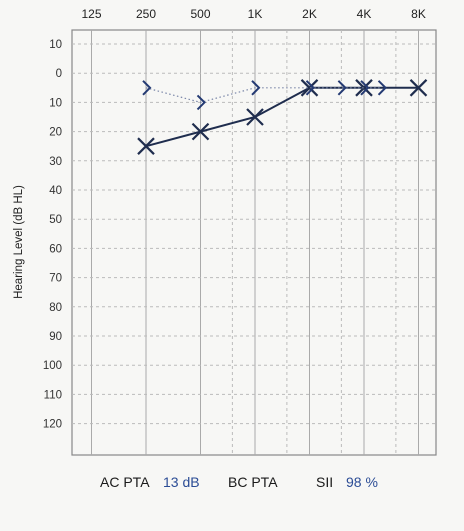 Image resolution: width=464 pixels, height=531 pixels. What do you see at coordinates (255, 14) in the screenshot?
I see `top-tick-label: 1K` at bounding box center [255, 14].